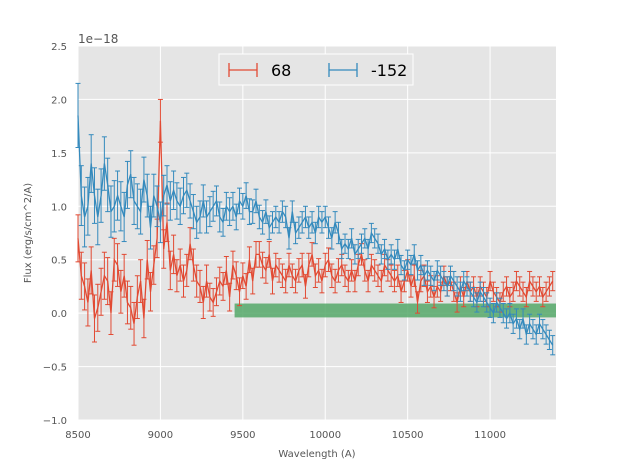  Describe the element at coordinates (59, 154) in the screenshot. I see `y-tick-label: 1.5` at that location.